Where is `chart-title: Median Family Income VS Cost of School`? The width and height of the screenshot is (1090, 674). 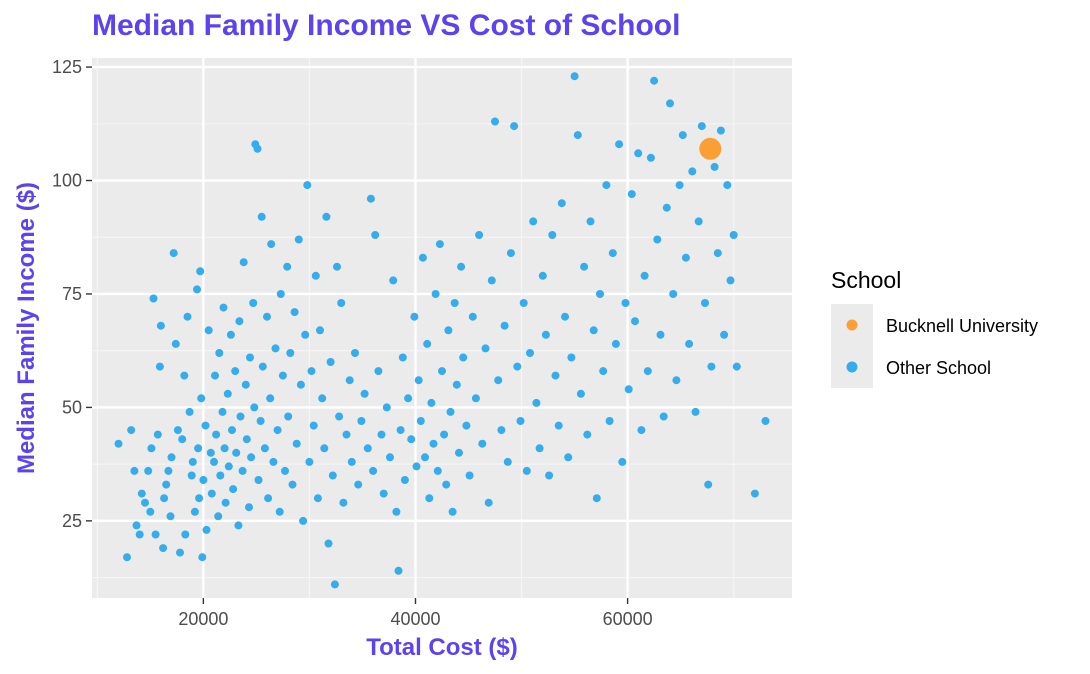 chart-title: Median Family Income VS Cost of School is located at coordinates (386, 25).